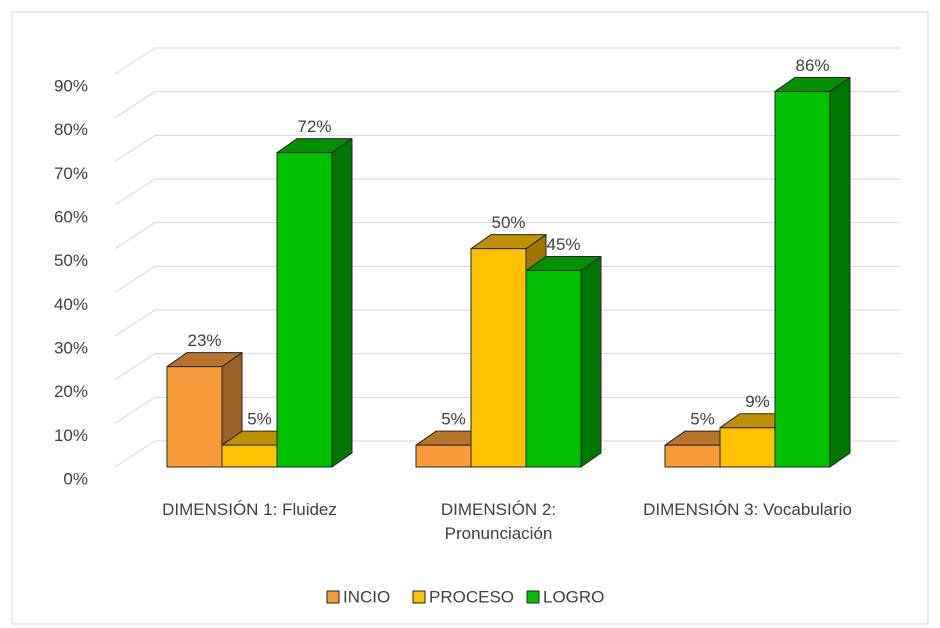 This screenshot has width=940, height=628. I want to click on y-tick-label: 90%, so click(71, 85).